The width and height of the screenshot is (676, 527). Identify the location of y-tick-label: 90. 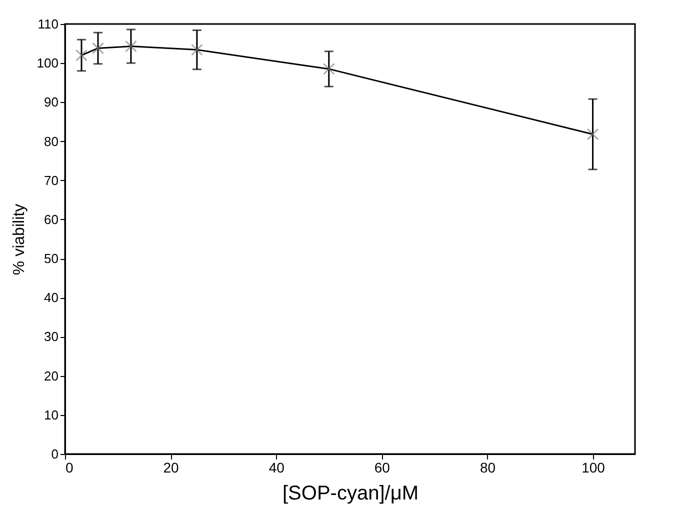
(51, 102).